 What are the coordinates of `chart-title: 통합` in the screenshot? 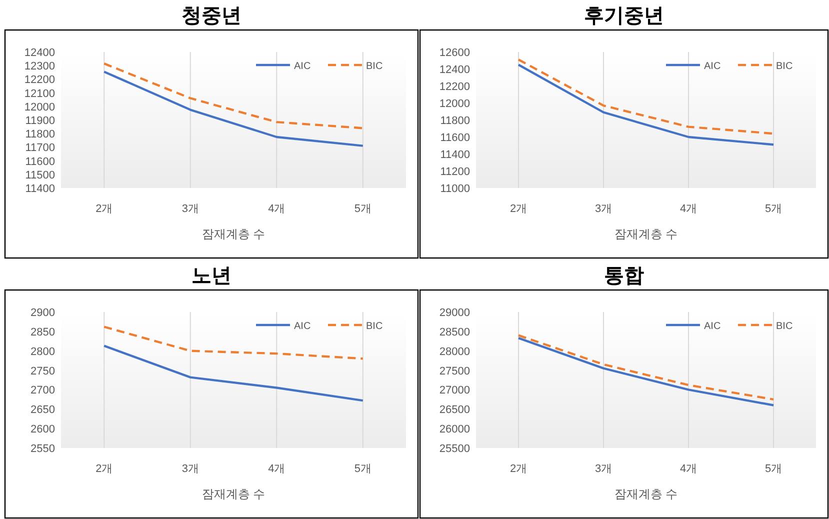 It's located at (624, 276).